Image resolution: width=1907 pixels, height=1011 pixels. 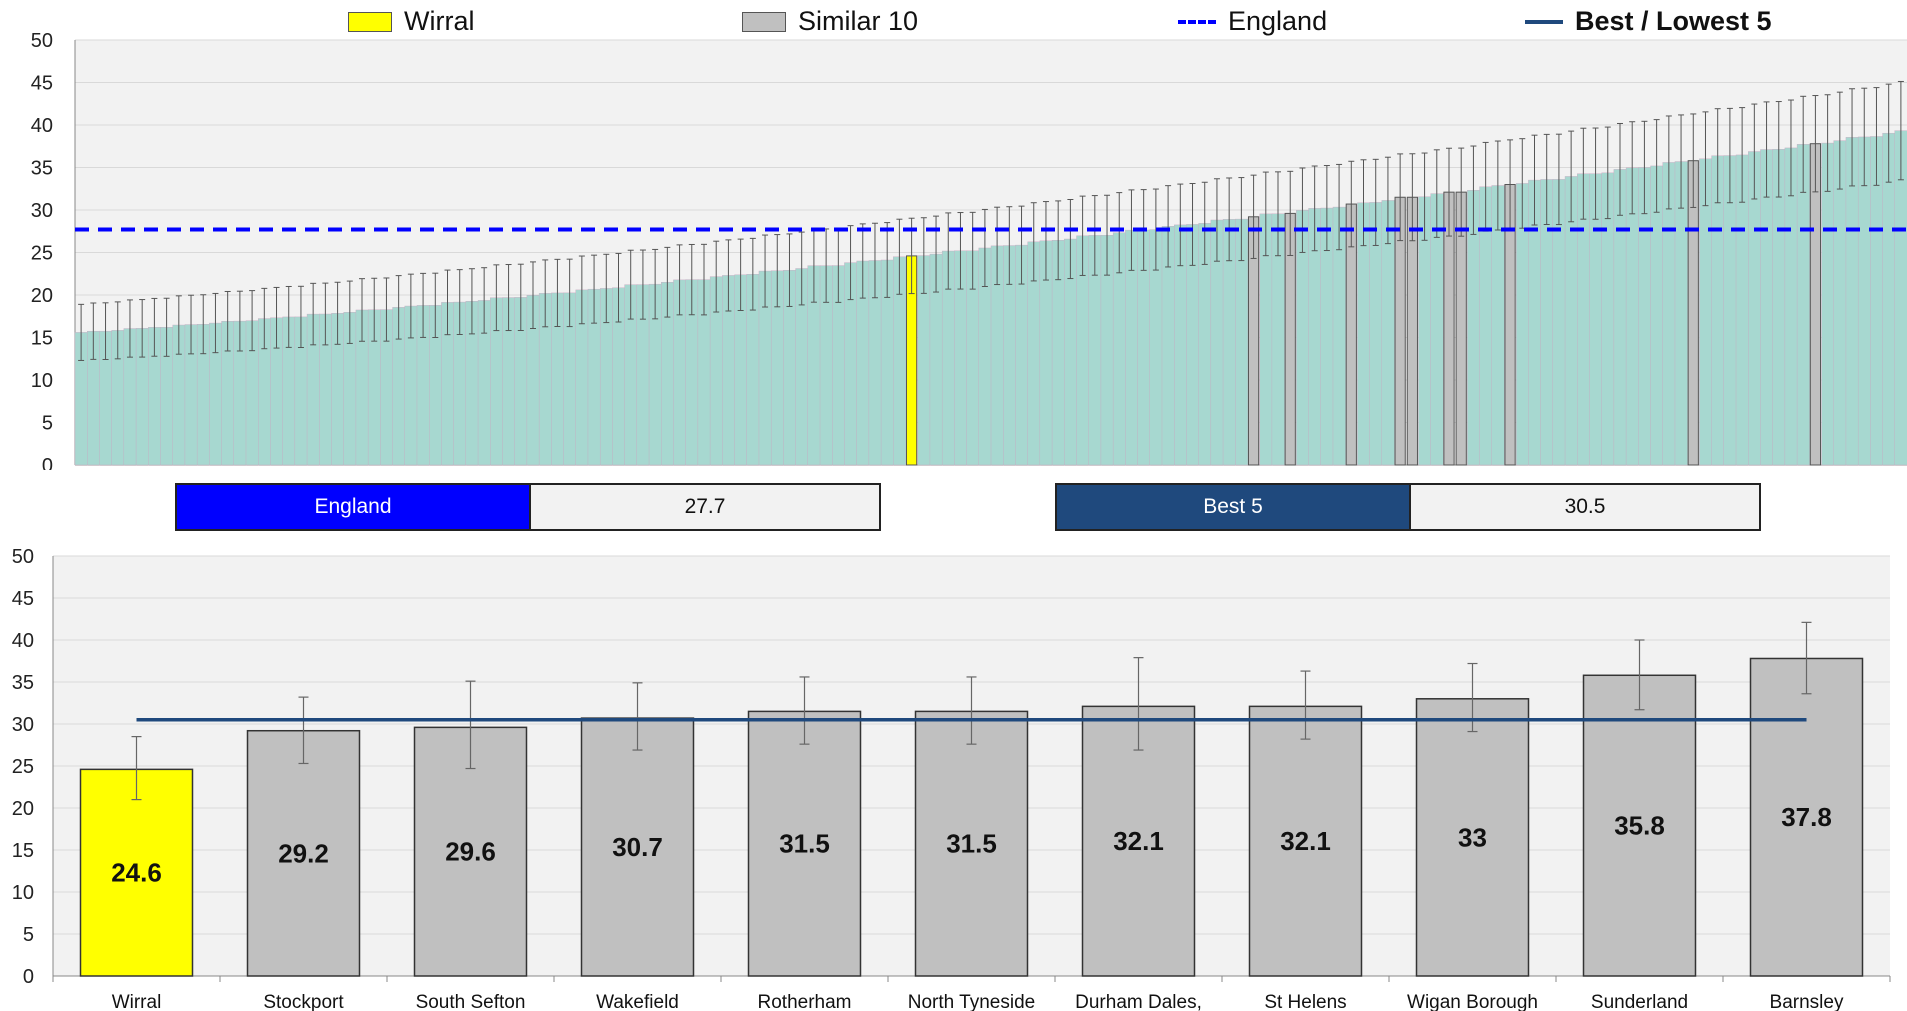 I want to click on bar-wirral, so click(x=136, y=872).